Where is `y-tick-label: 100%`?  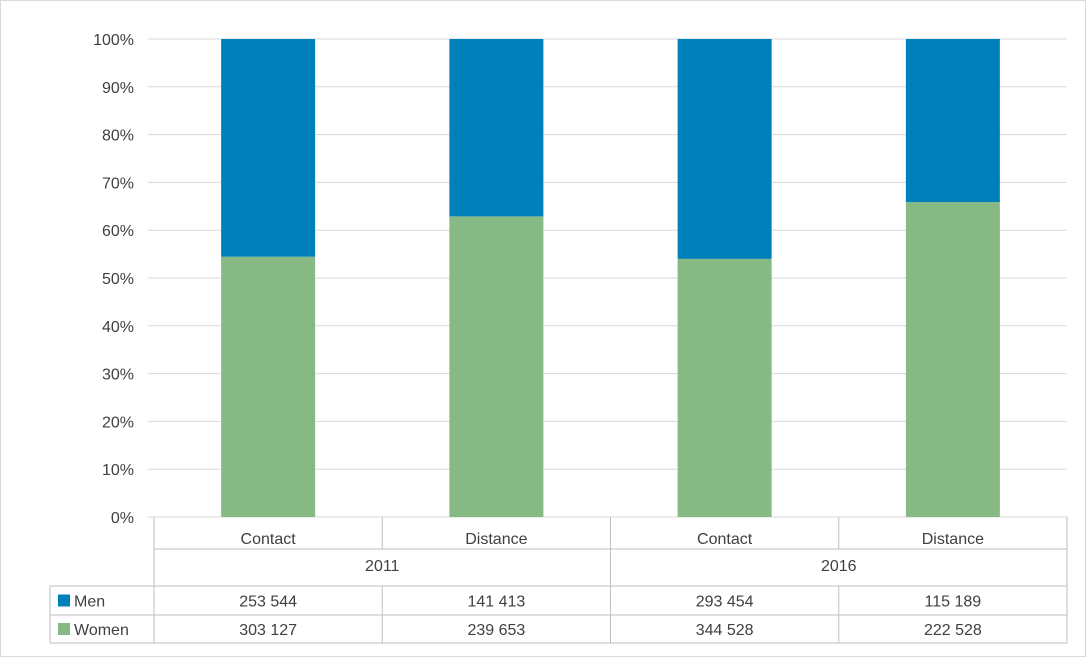 y-tick-label: 100% is located at coordinates (113, 40).